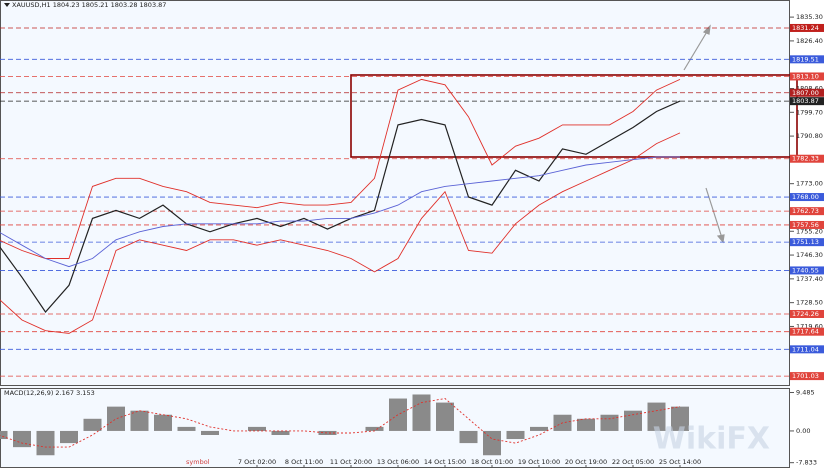 The width and height of the screenshot is (830, 468). I want to click on menu-icon, so click(7, 5).